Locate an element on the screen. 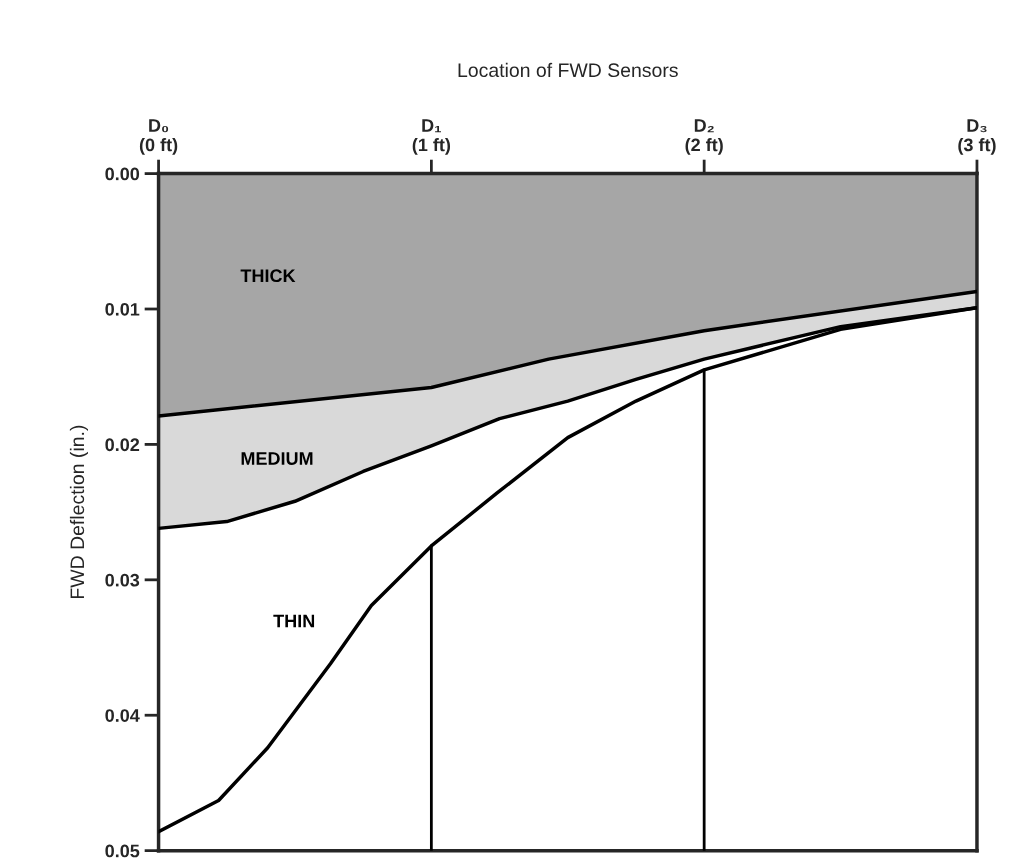  x-tick-label: D₁ (1 ft) is located at coordinates (431, 137).